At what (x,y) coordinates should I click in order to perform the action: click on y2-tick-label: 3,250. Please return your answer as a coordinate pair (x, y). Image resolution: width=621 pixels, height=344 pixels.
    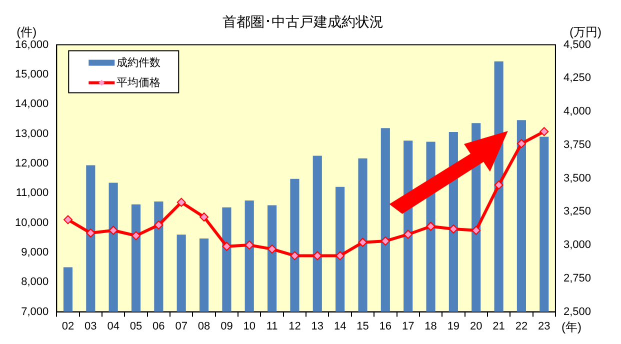
    Looking at the image, I should click on (577, 212).